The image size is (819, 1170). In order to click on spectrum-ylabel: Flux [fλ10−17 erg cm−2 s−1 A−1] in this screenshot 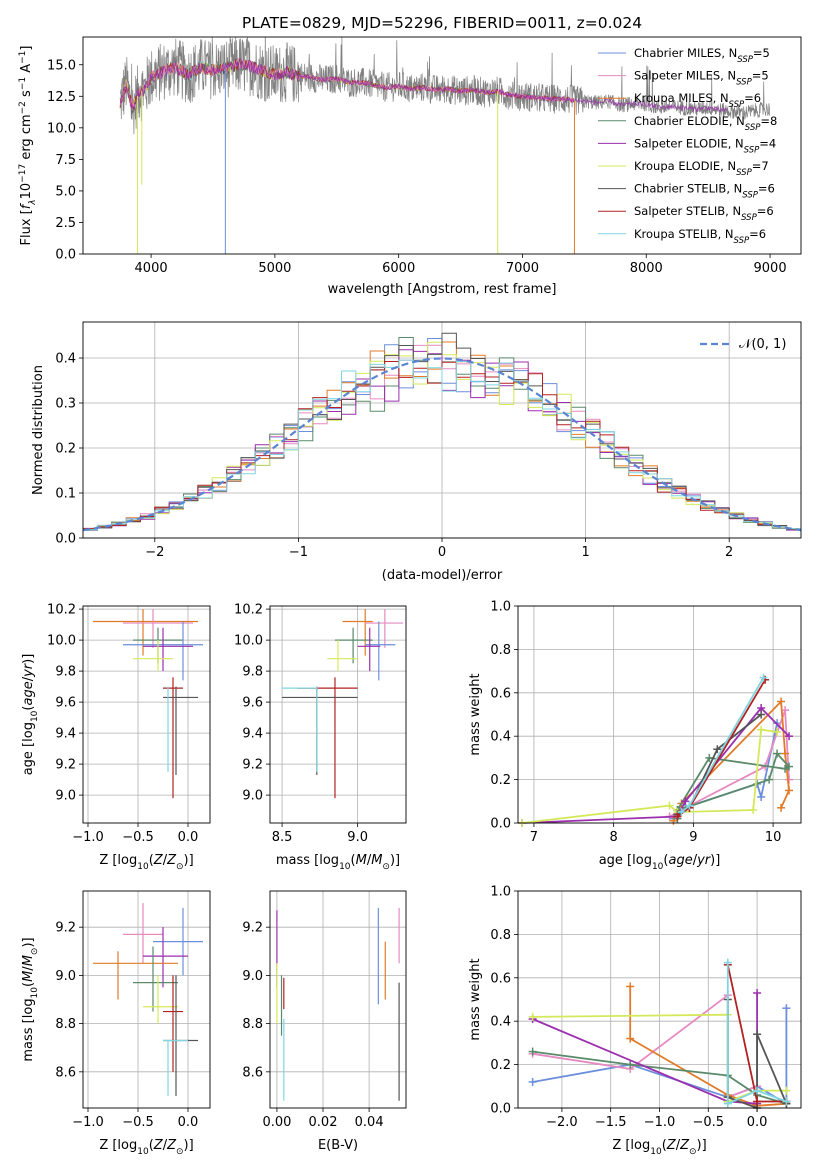, I will do `click(28, 146)`.